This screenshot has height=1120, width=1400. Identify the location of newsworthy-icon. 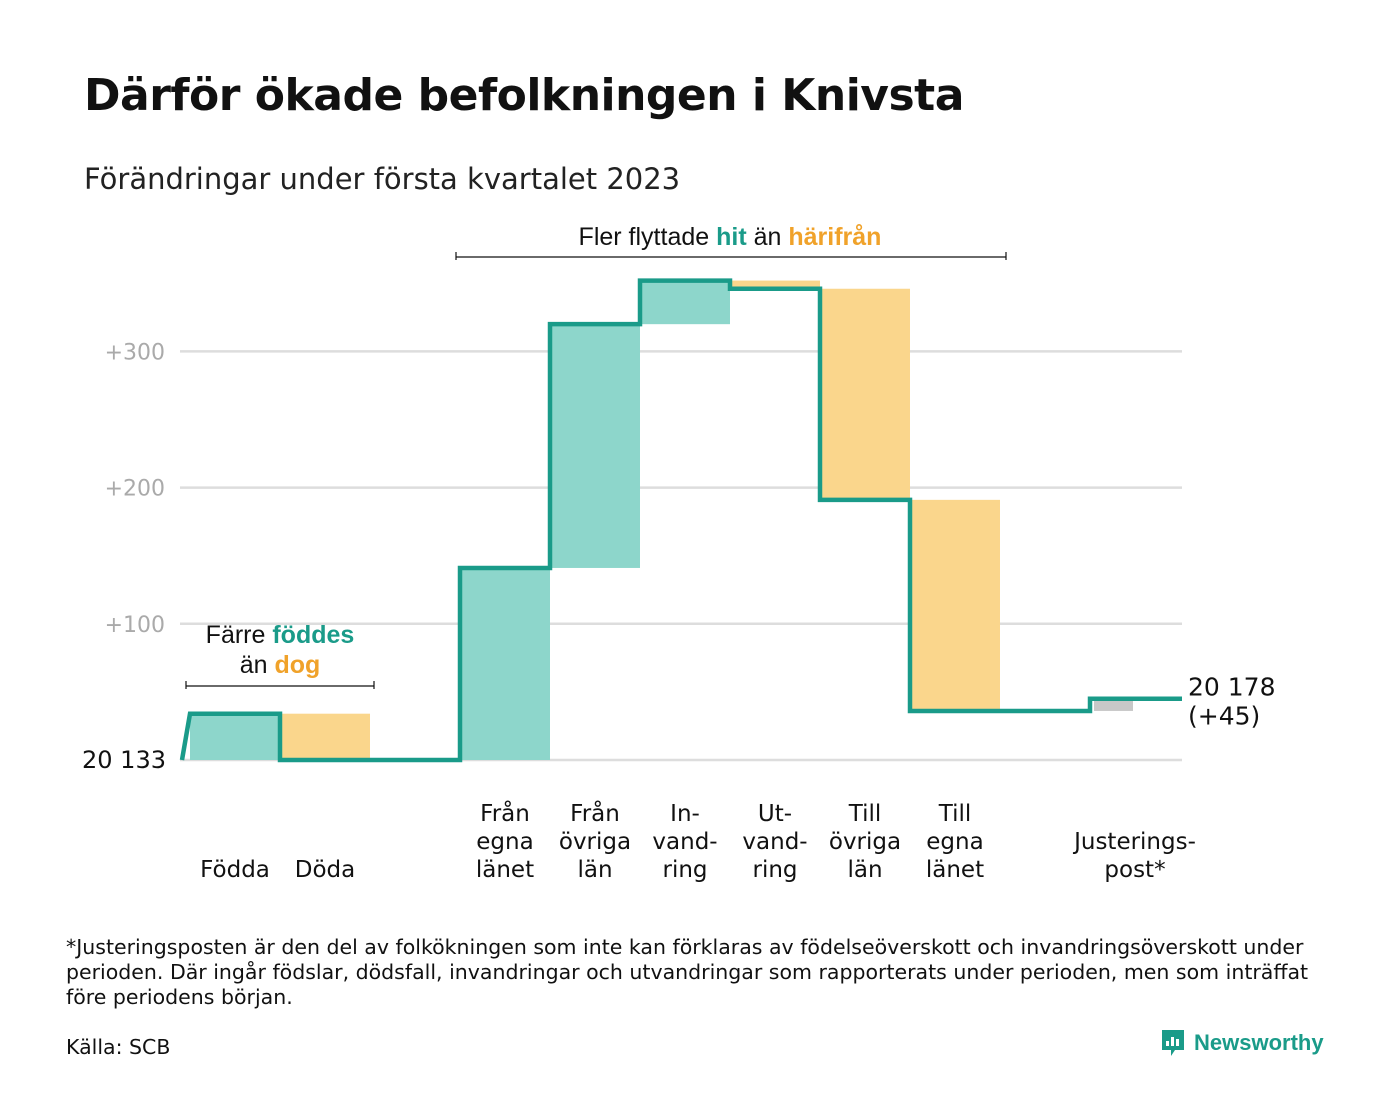
(1173, 1043).